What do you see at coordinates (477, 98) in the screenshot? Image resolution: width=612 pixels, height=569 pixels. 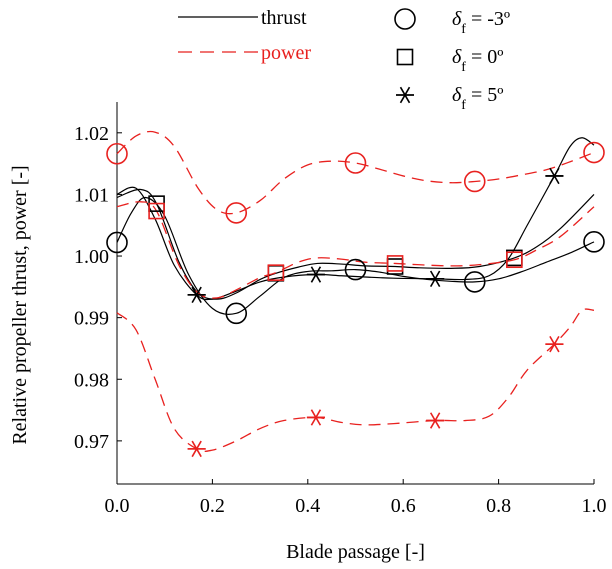 I see `asterisk-legend-label: δf = 5º` at bounding box center [477, 98].